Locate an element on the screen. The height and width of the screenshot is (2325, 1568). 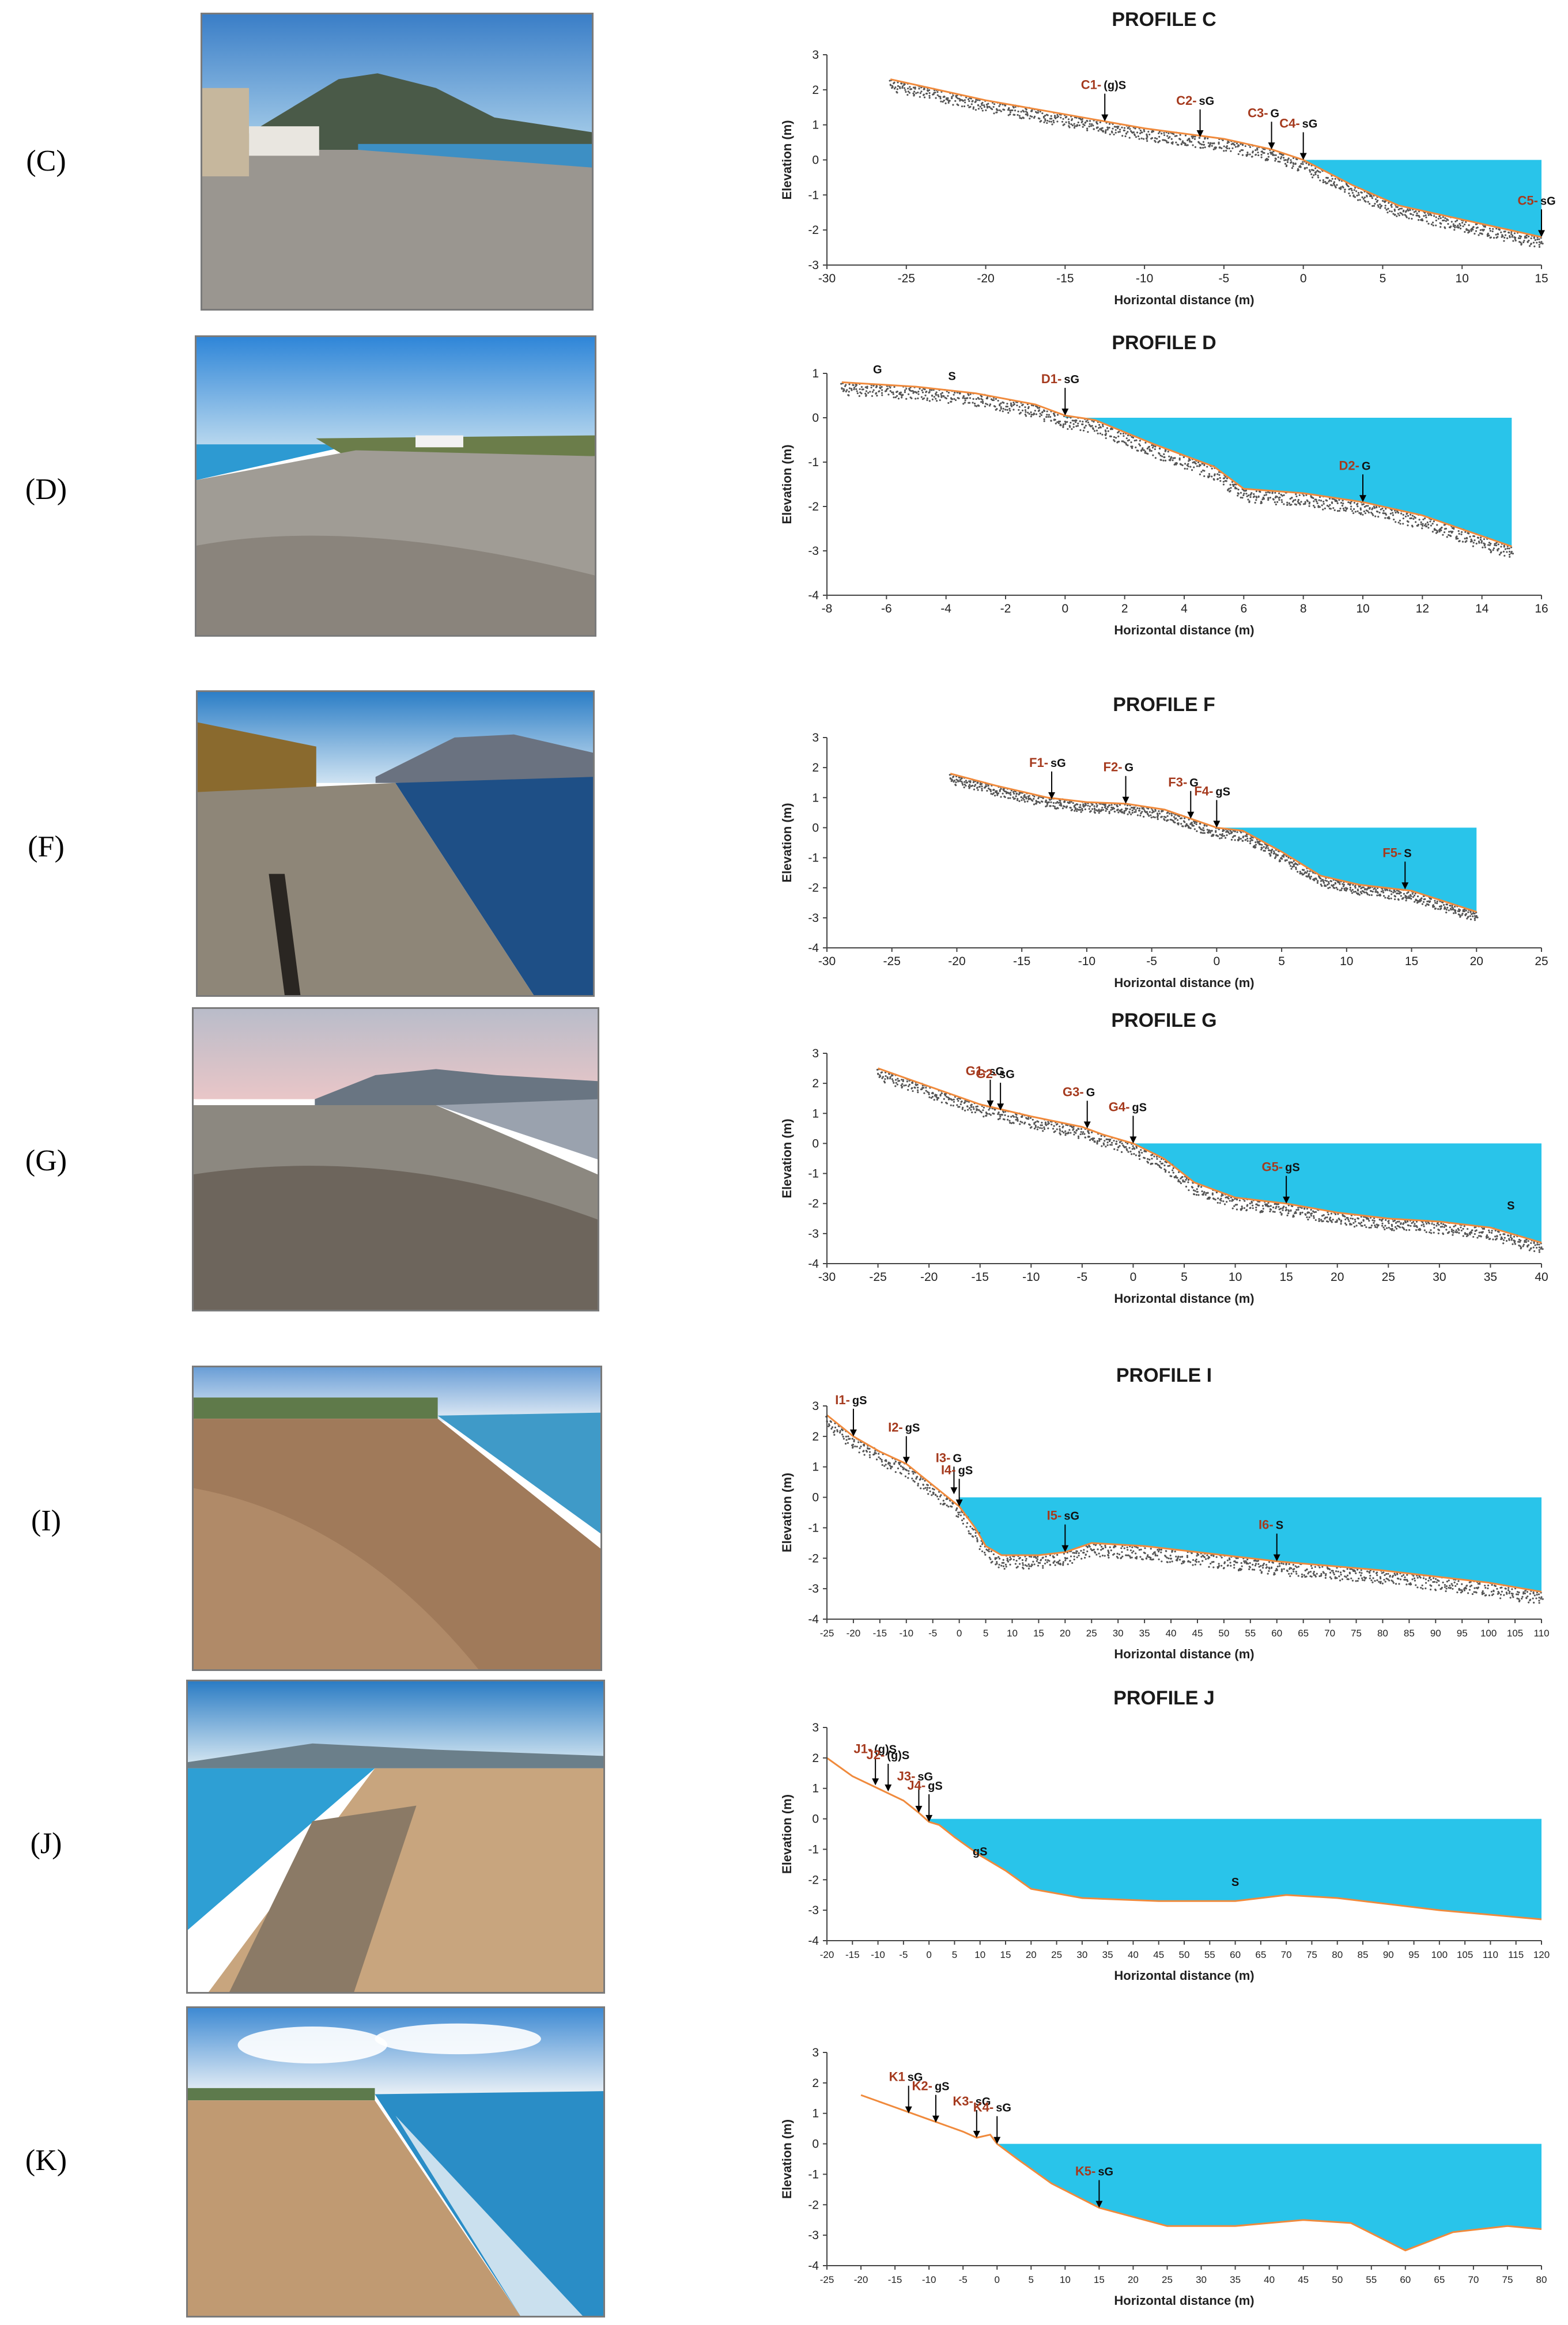
sample-arrowhead is located at coordinates (1052, 795).